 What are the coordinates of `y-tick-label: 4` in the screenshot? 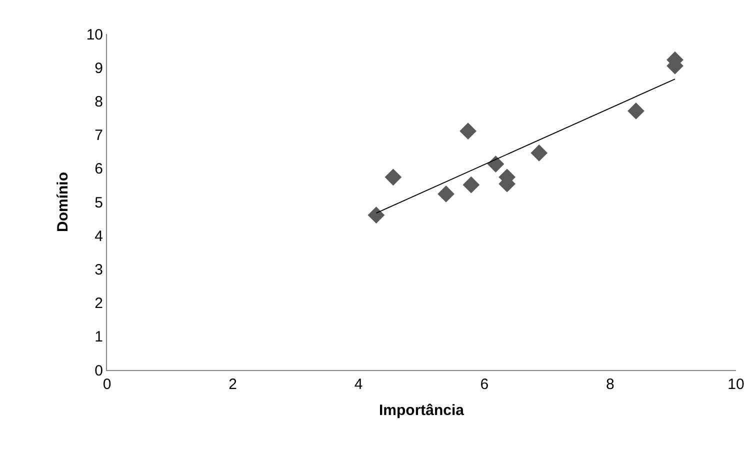 It's located at (98, 236).